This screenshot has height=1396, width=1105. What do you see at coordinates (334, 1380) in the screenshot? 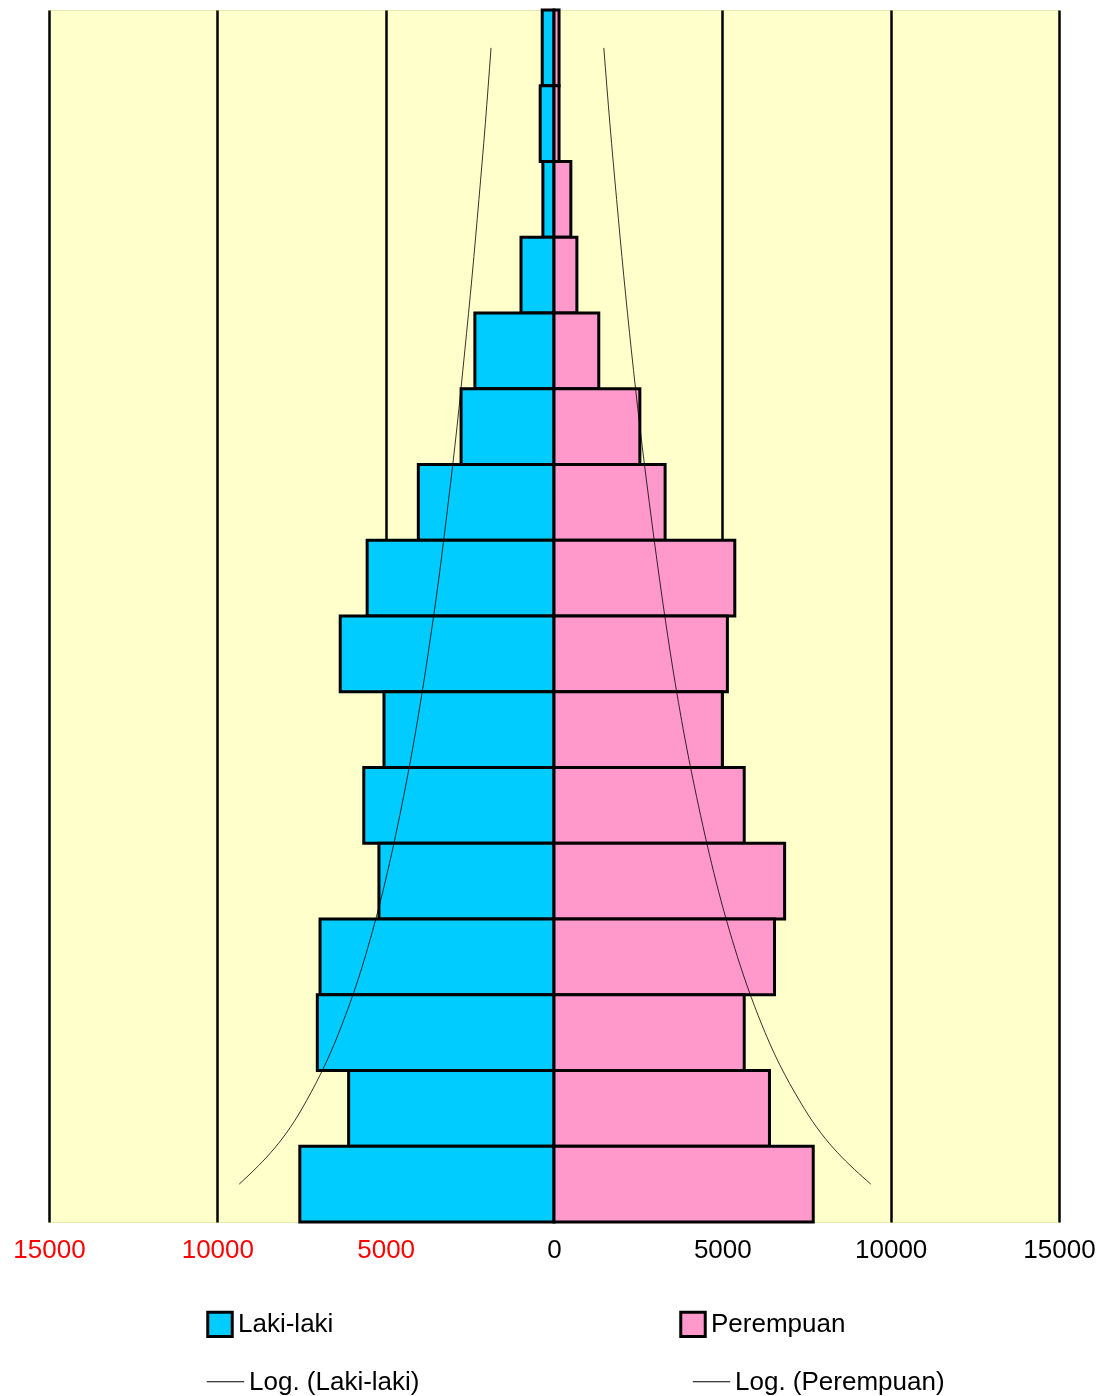
I see `legend-label: Log. (Laki-laki)` at bounding box center [334, 1380].